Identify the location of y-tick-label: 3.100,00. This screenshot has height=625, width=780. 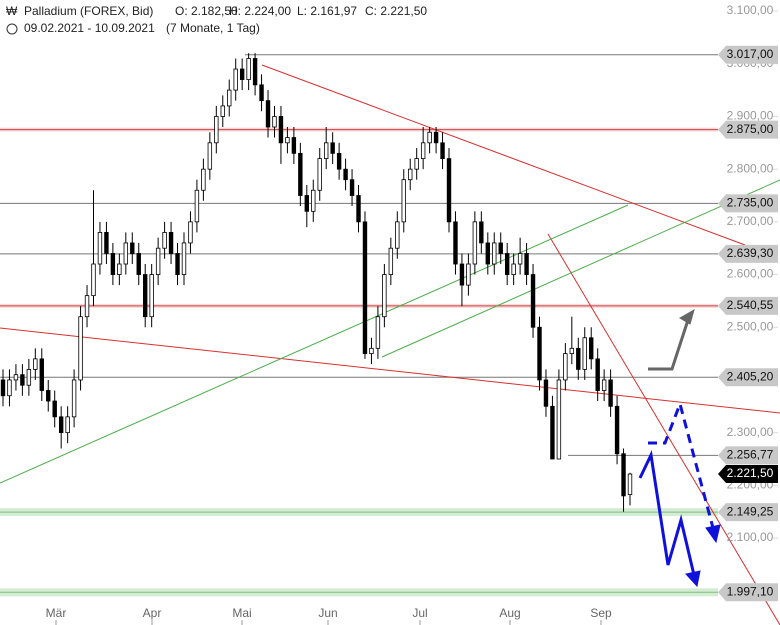
(750, 10).